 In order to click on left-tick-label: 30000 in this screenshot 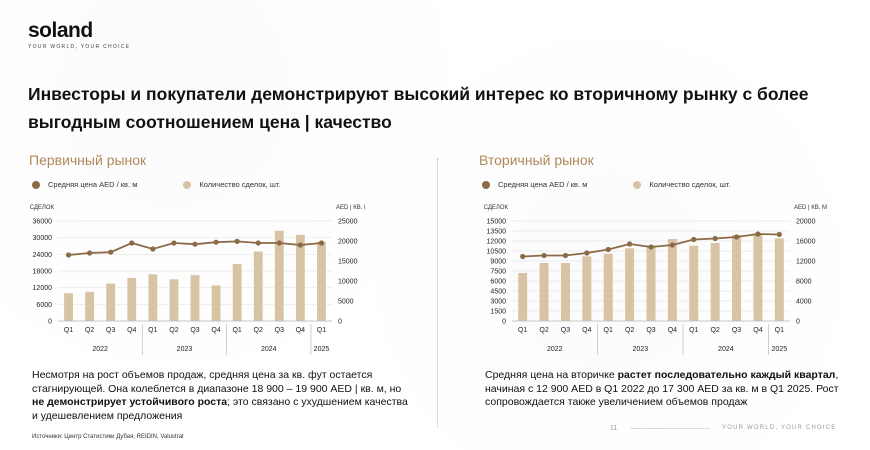, I will do `click(43, 238)`.